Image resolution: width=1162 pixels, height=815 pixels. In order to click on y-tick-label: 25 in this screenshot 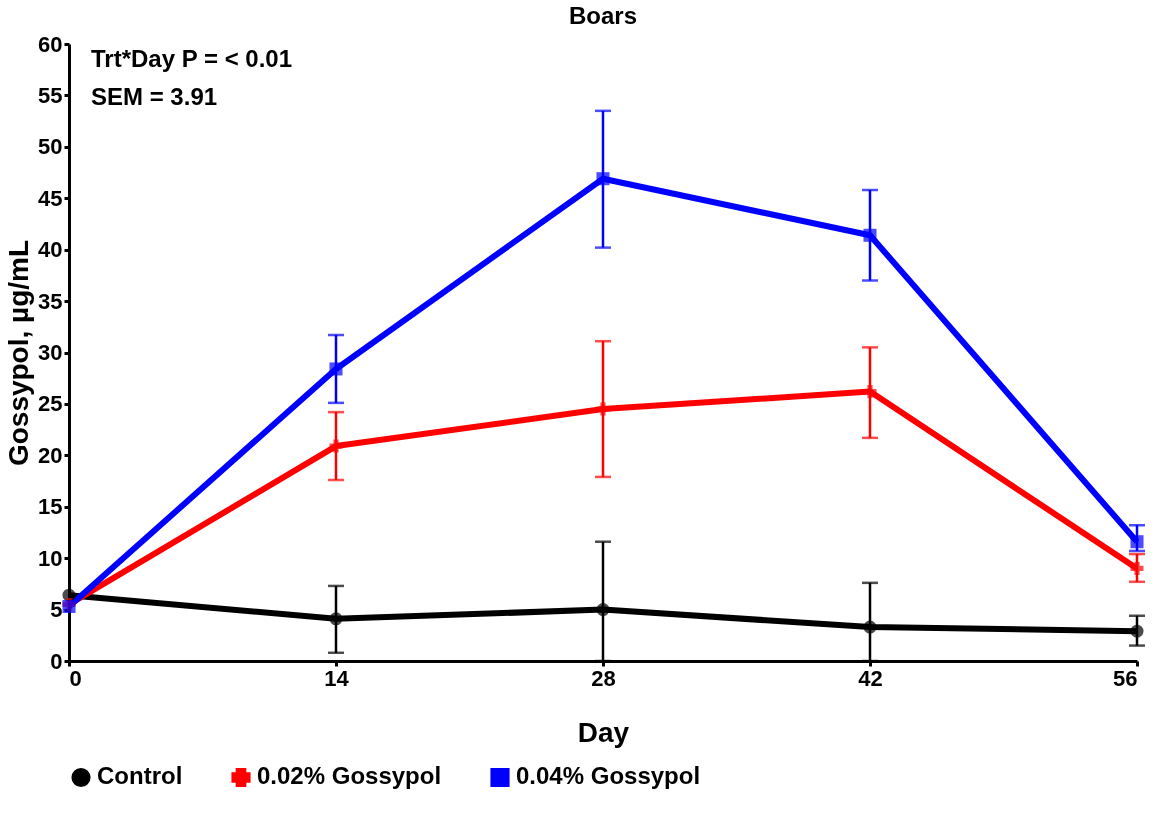, I will do `click(50, 404)`.